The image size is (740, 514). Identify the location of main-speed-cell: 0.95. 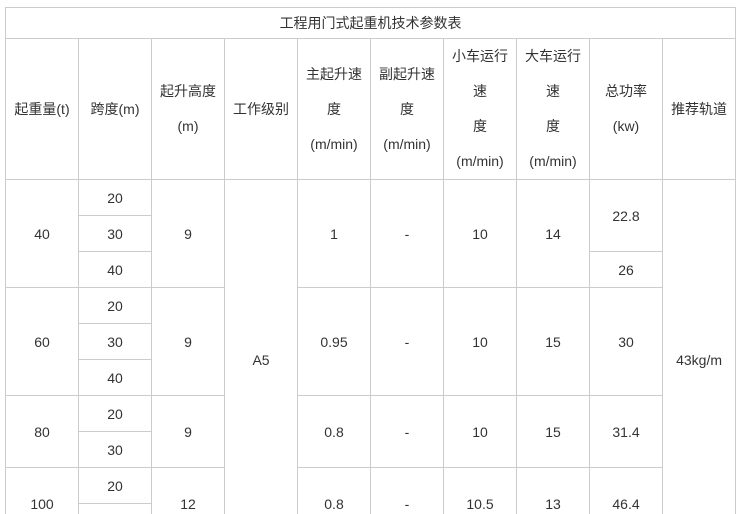
(334, 341).